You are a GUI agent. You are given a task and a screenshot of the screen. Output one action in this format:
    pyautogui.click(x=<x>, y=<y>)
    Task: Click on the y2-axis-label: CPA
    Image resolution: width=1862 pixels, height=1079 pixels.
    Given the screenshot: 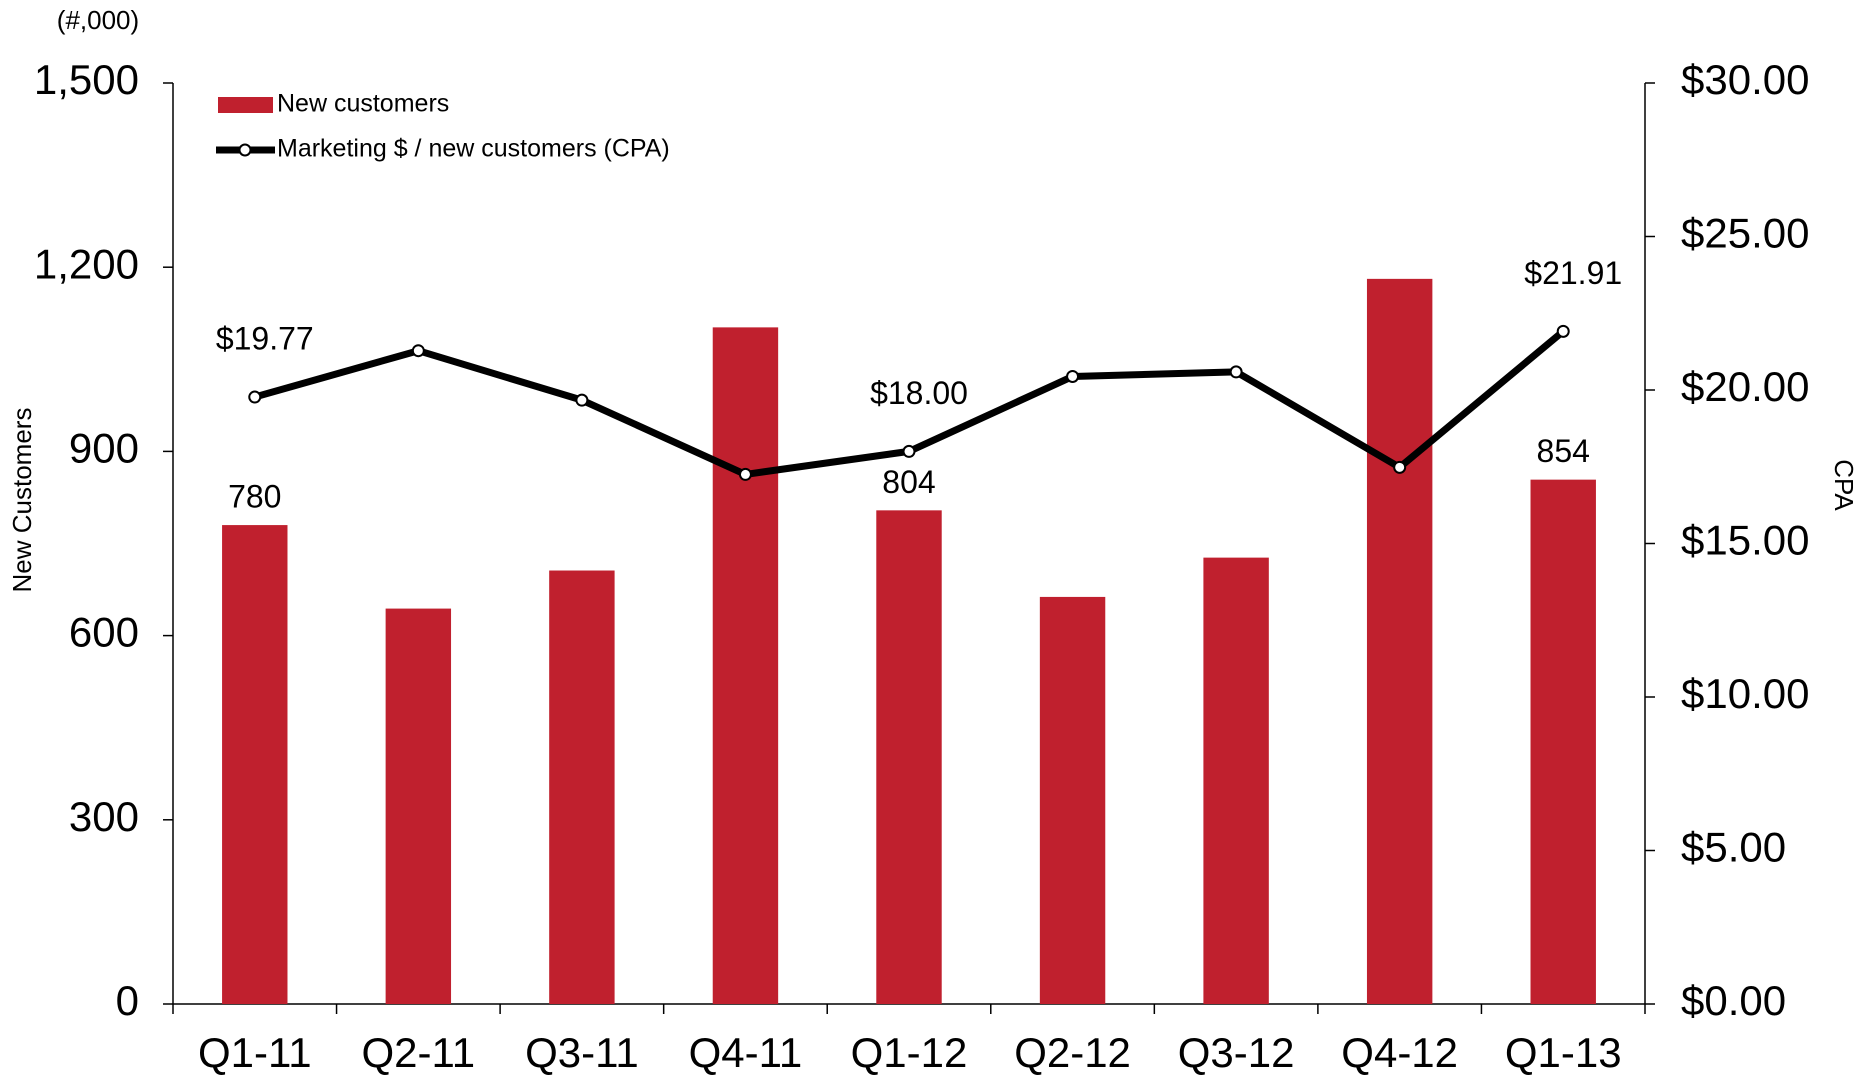 What is the action you would take?
    pyautogui.click(x=1844, y=485)
    